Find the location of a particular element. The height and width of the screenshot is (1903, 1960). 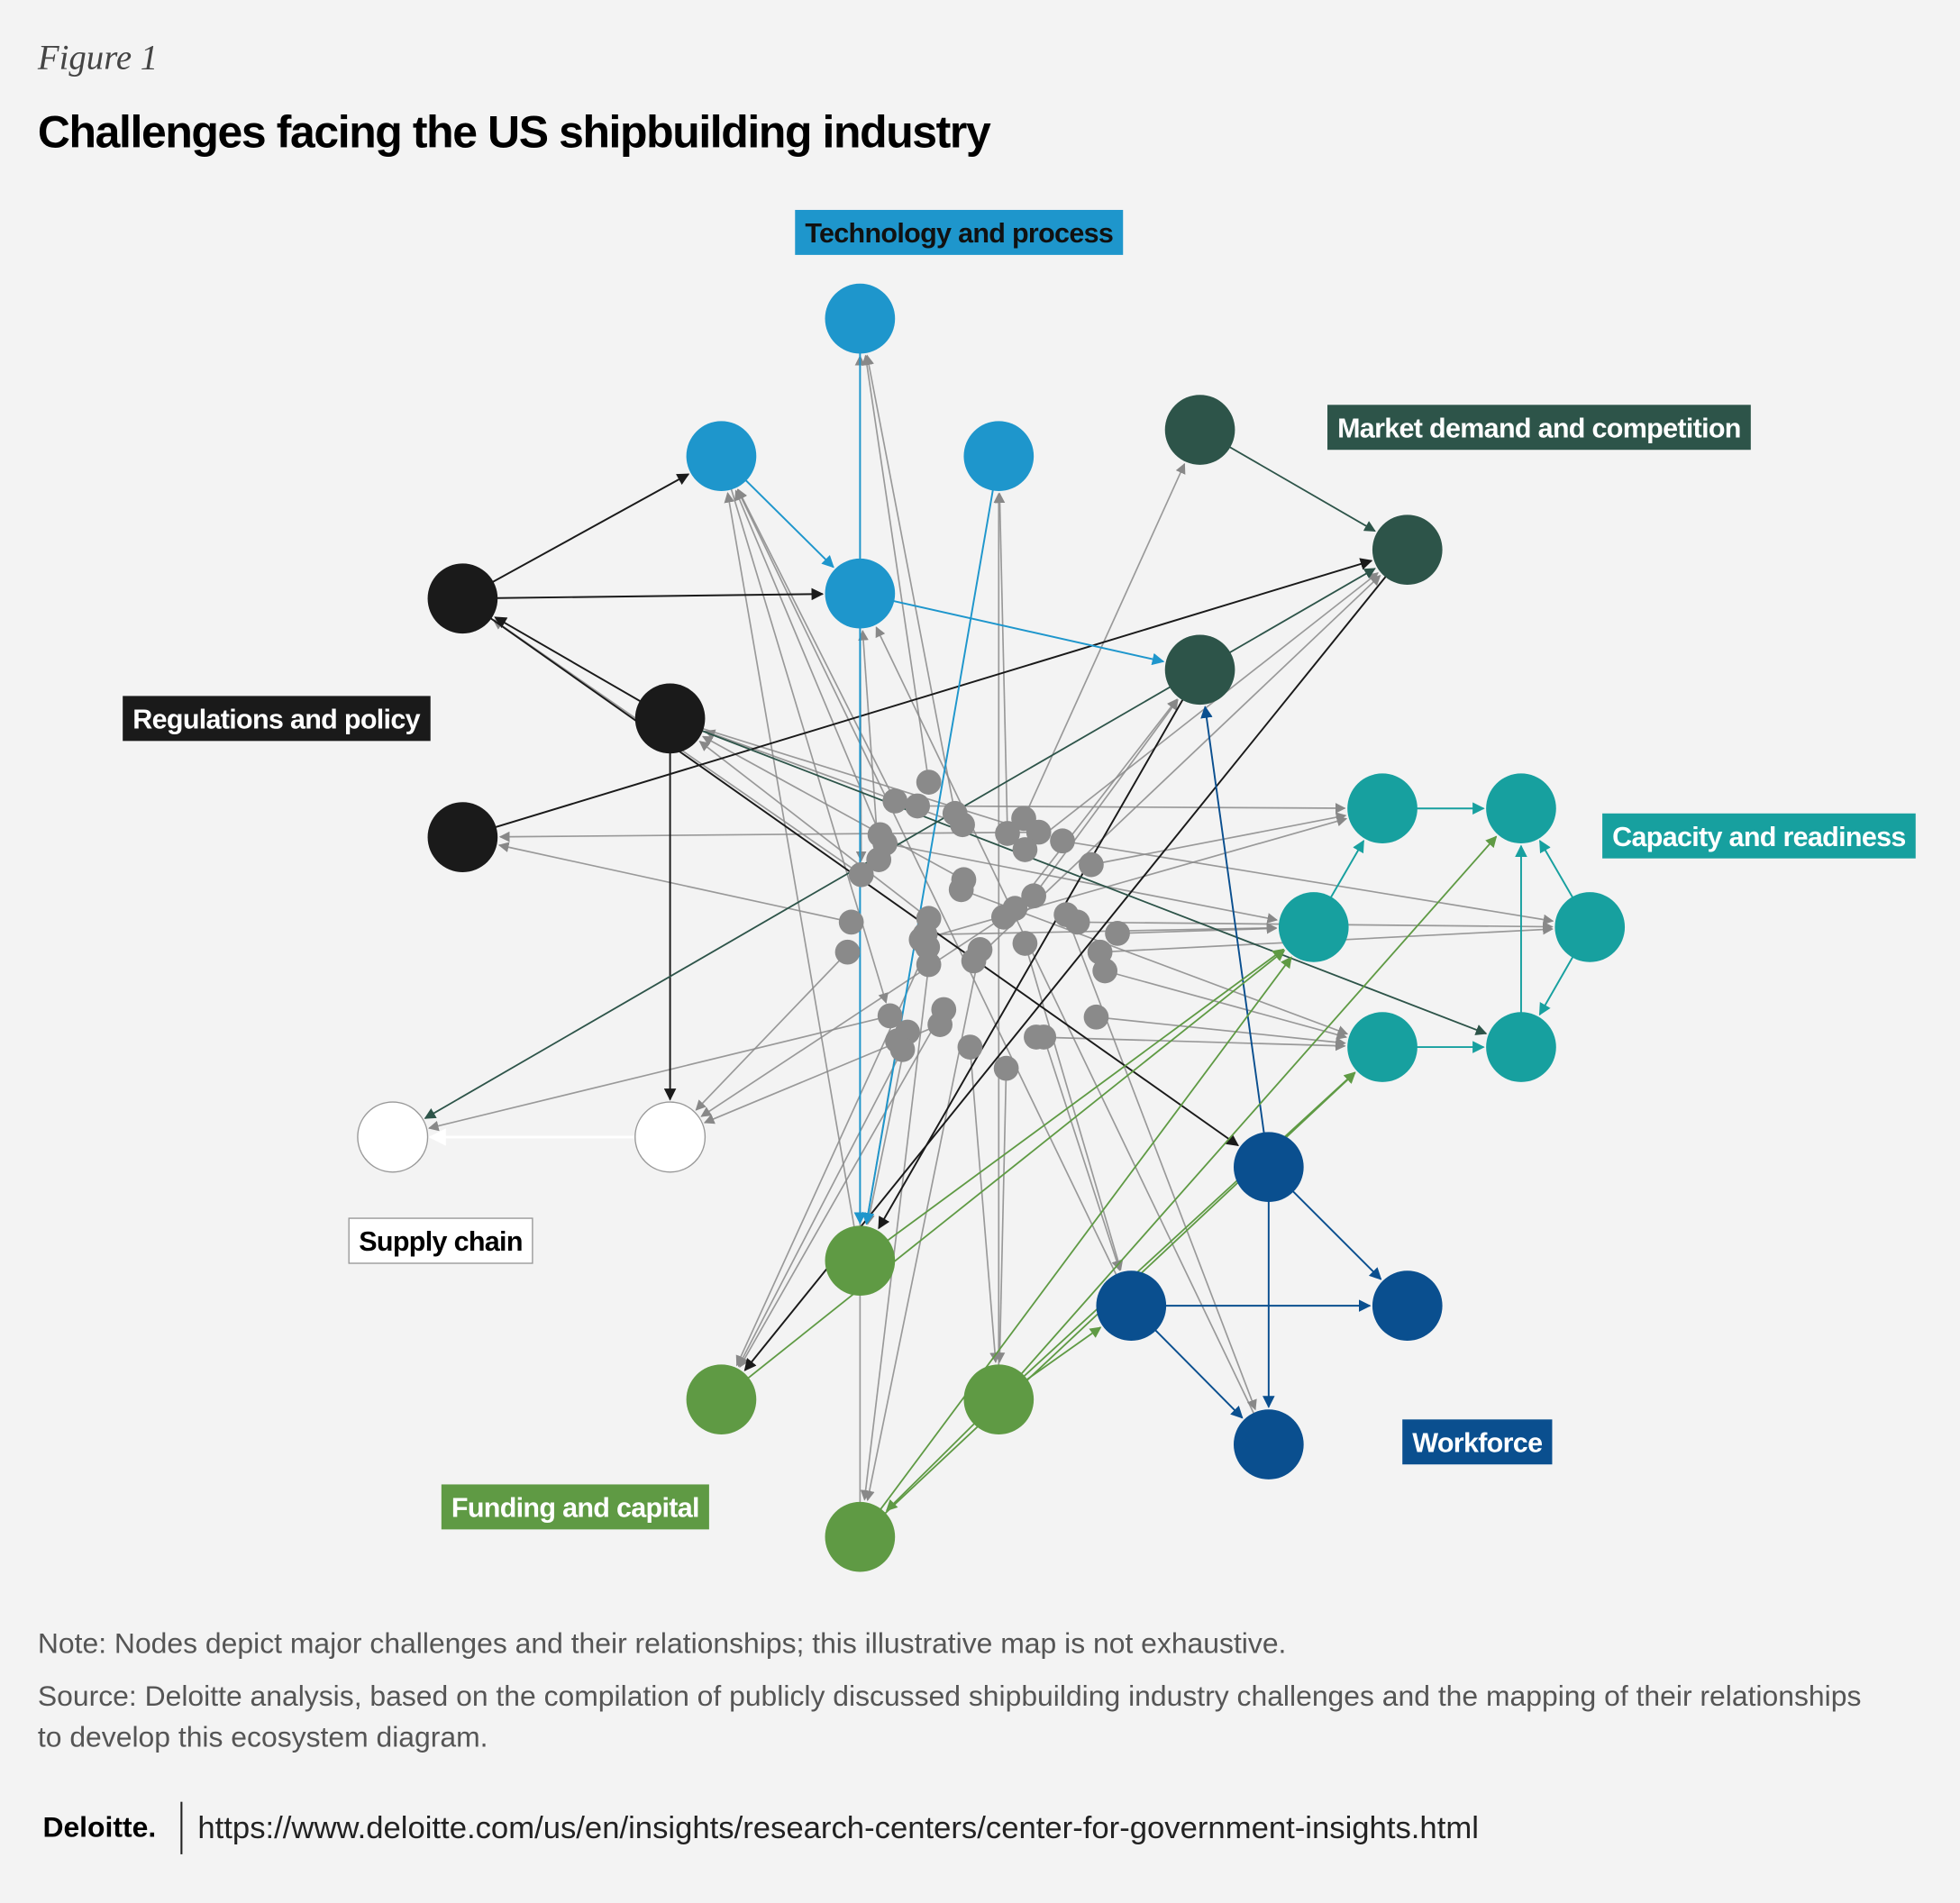

group-label: Supply chain is located at coordinates (440, 1241).